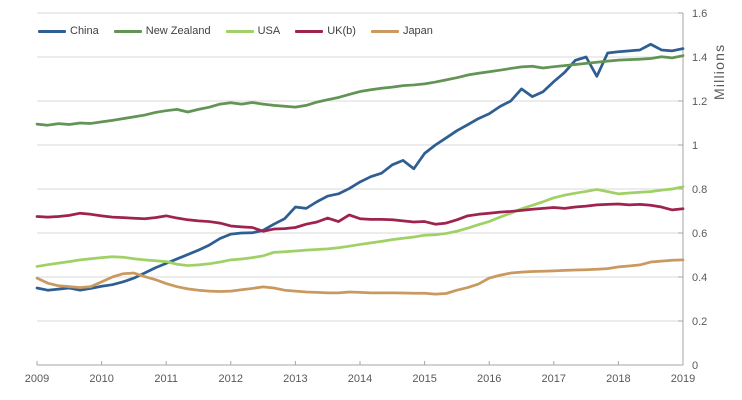  I want to click on legend-item-china: China, so click(68, 31).